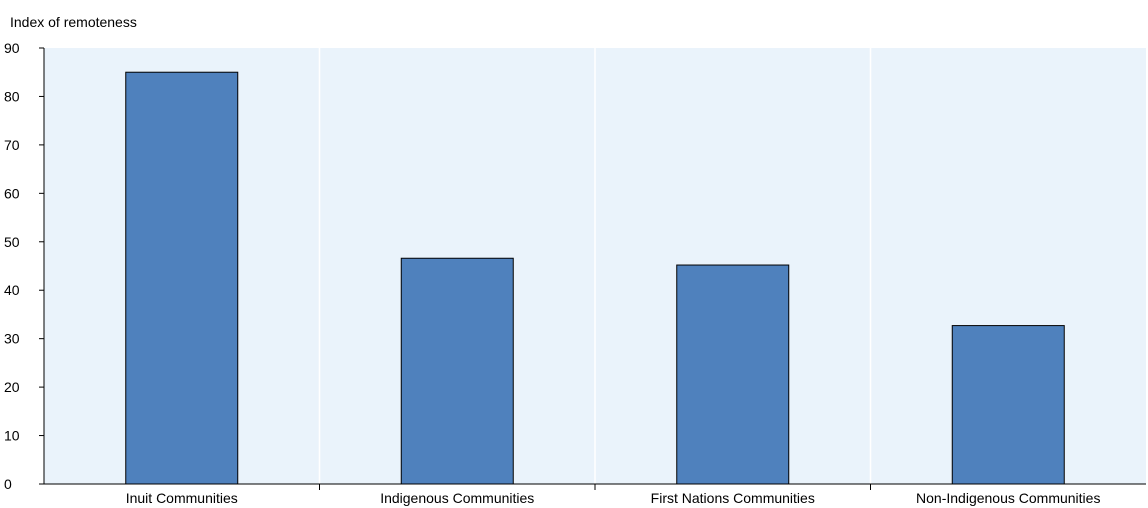 The image size is (1148, 508). I want to click on y-tick-label: 0, so click(8, 484).